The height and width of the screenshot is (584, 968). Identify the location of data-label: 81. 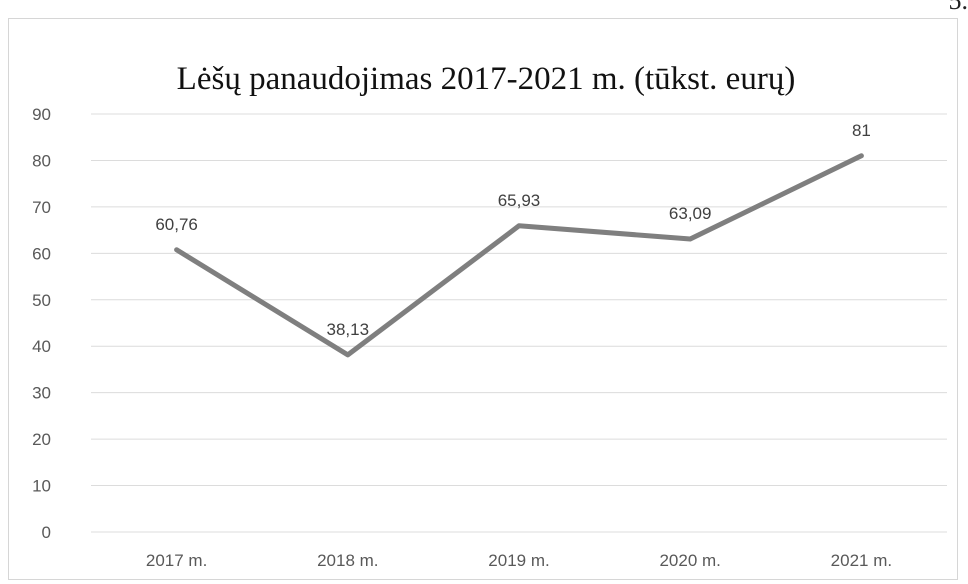
(861, 130).